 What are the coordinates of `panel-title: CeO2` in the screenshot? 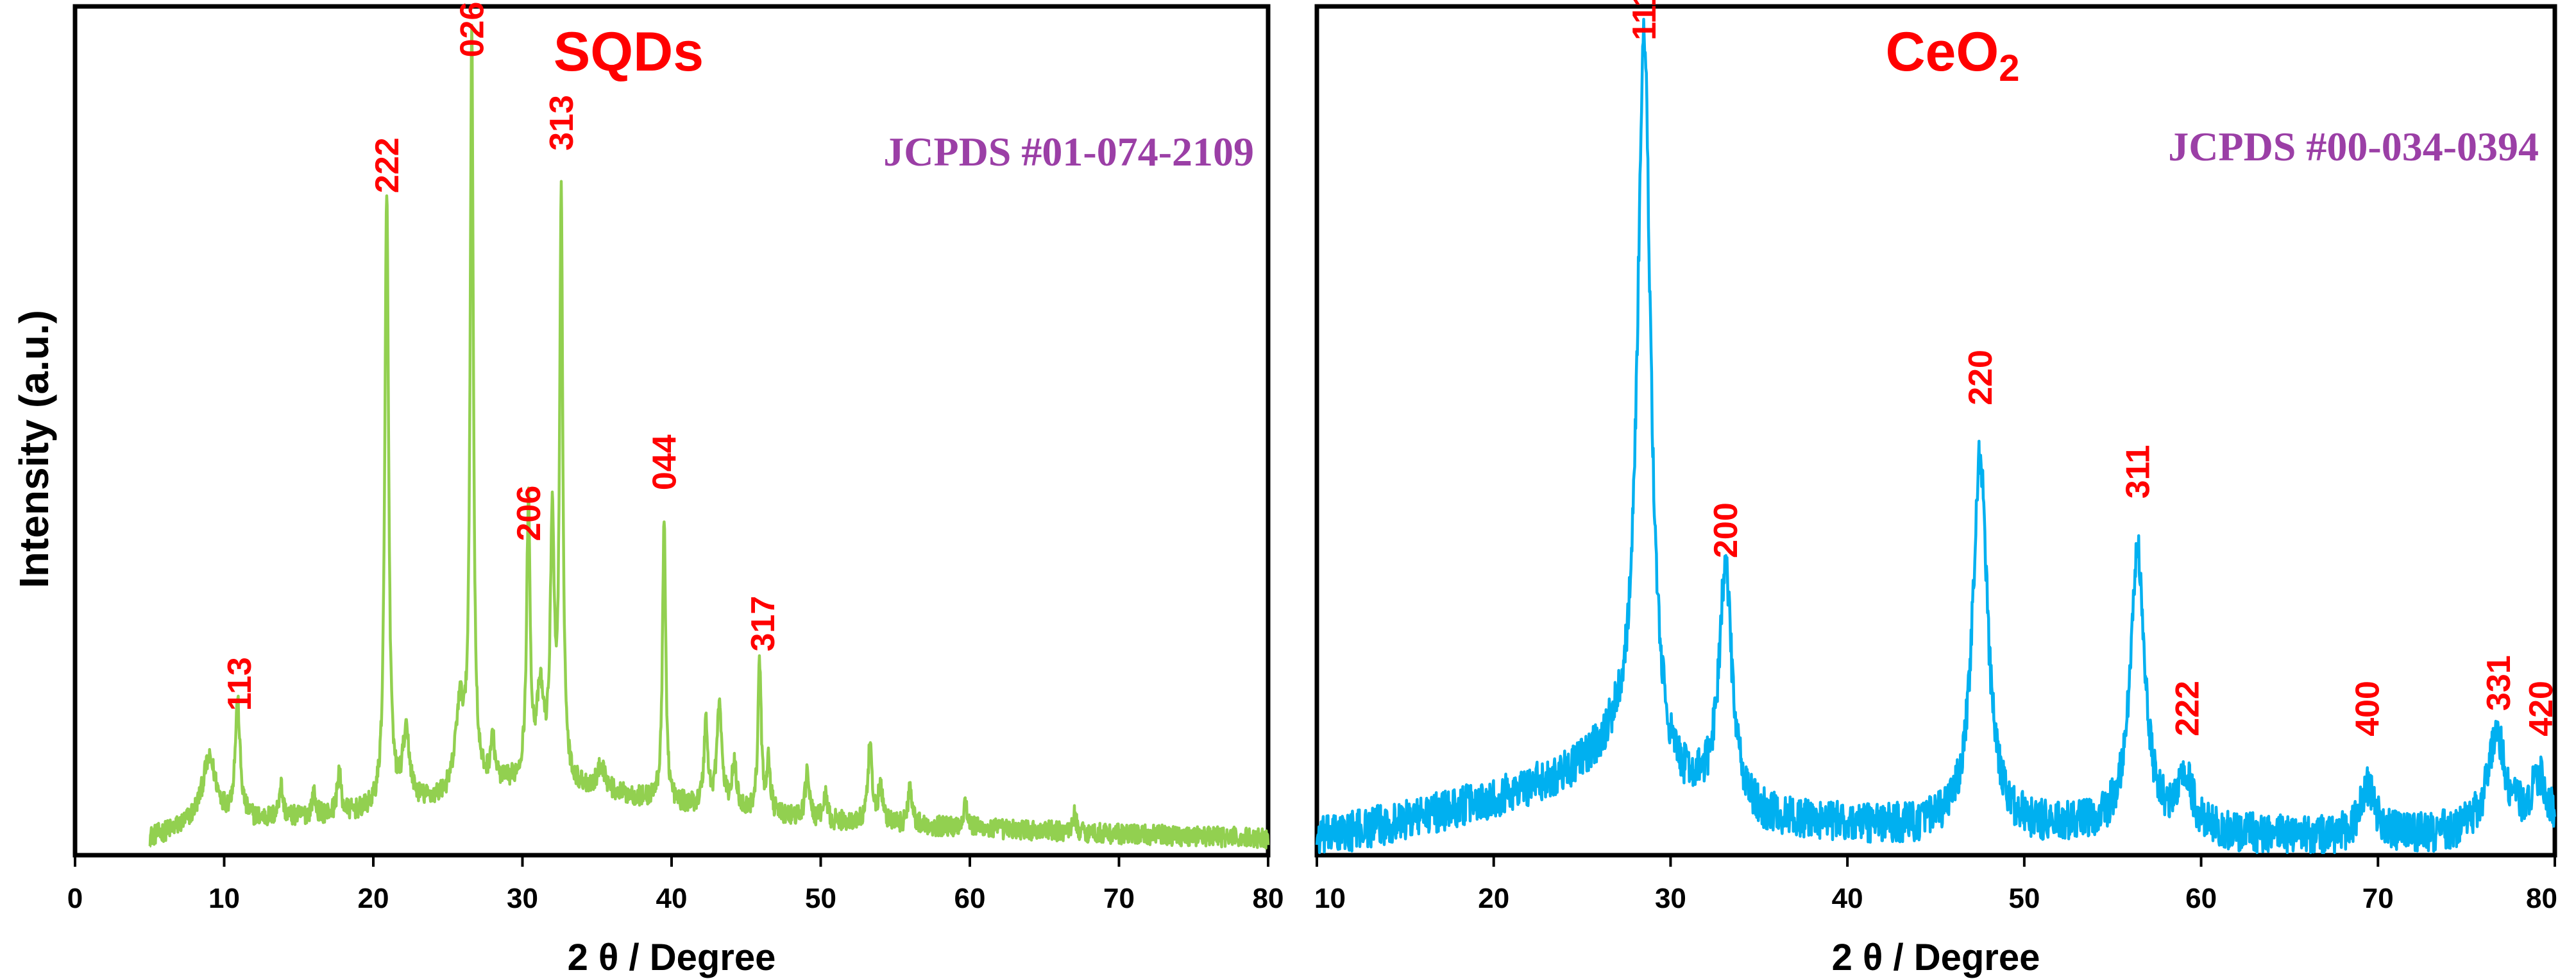 It's located at (1952, 55).